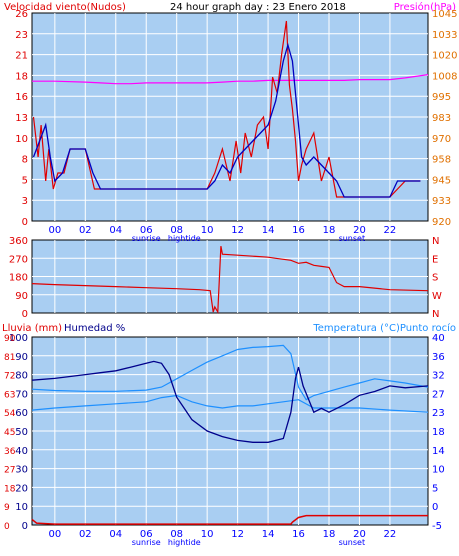 Image resolution: width=459 pixels, height=556 pixels. Describe the element at coordinates (298, 534) in the screenshot. I see `x-tick-label: 16` at that location.